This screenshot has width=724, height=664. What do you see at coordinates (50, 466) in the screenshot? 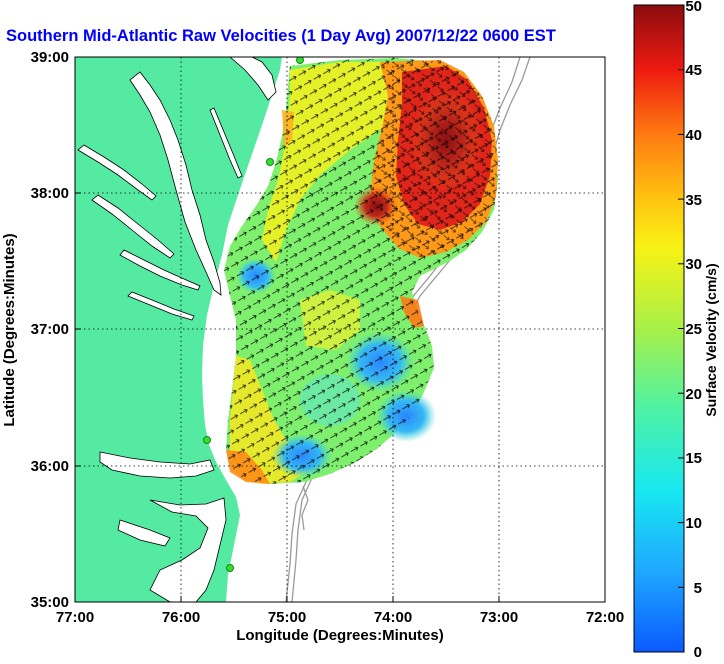
I see `y-tick-label: 36:00` at bounding box center [50, 466].